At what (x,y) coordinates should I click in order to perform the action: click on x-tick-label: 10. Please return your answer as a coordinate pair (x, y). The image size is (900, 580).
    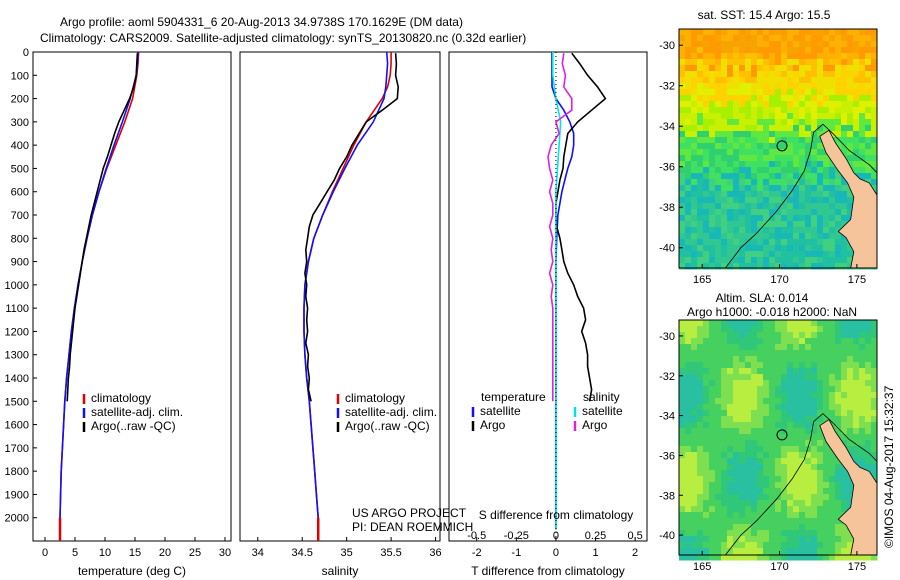
    Looking at the image, I should click on (105, 553).